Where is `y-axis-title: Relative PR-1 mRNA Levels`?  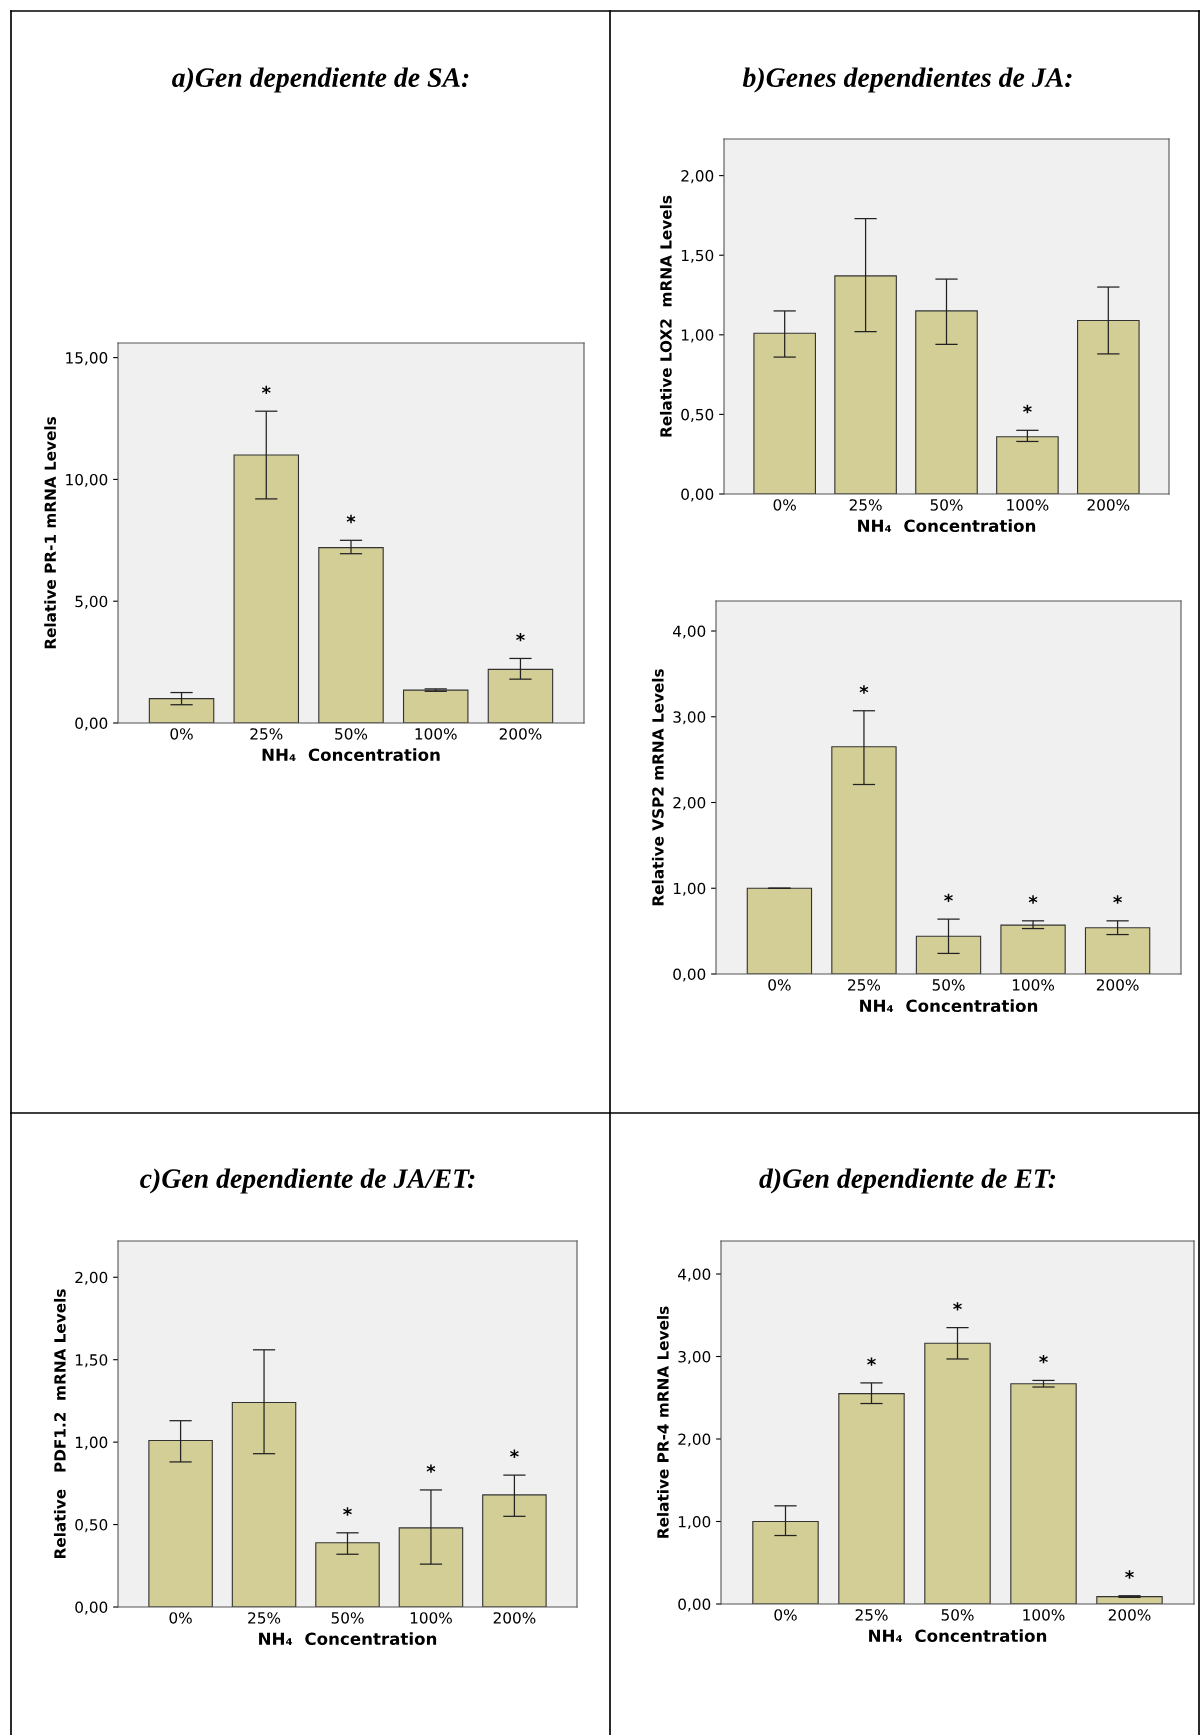 y-axis-title: Relative PR-1 mRNA Levels is located at coordinates (50, 532).